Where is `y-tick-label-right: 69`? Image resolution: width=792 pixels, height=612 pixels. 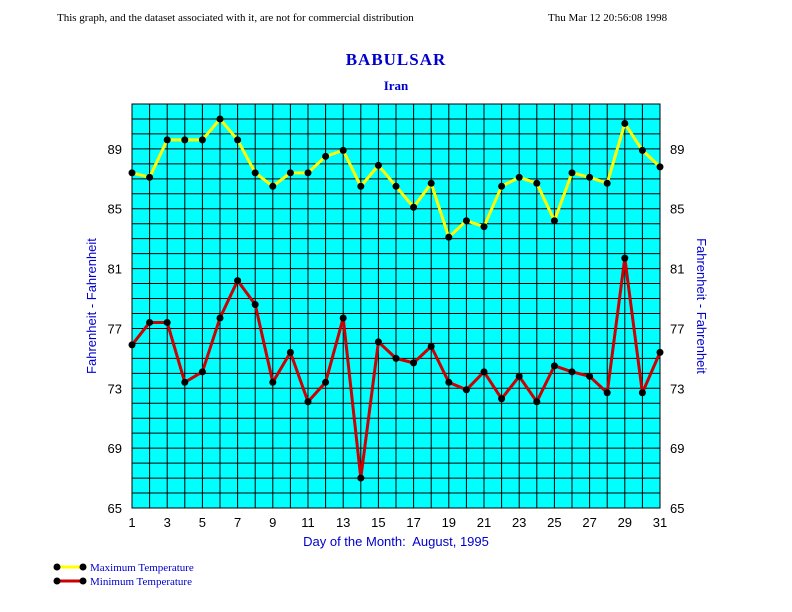 y-tick-label-right: 69 is located at coordinates (677, 448).